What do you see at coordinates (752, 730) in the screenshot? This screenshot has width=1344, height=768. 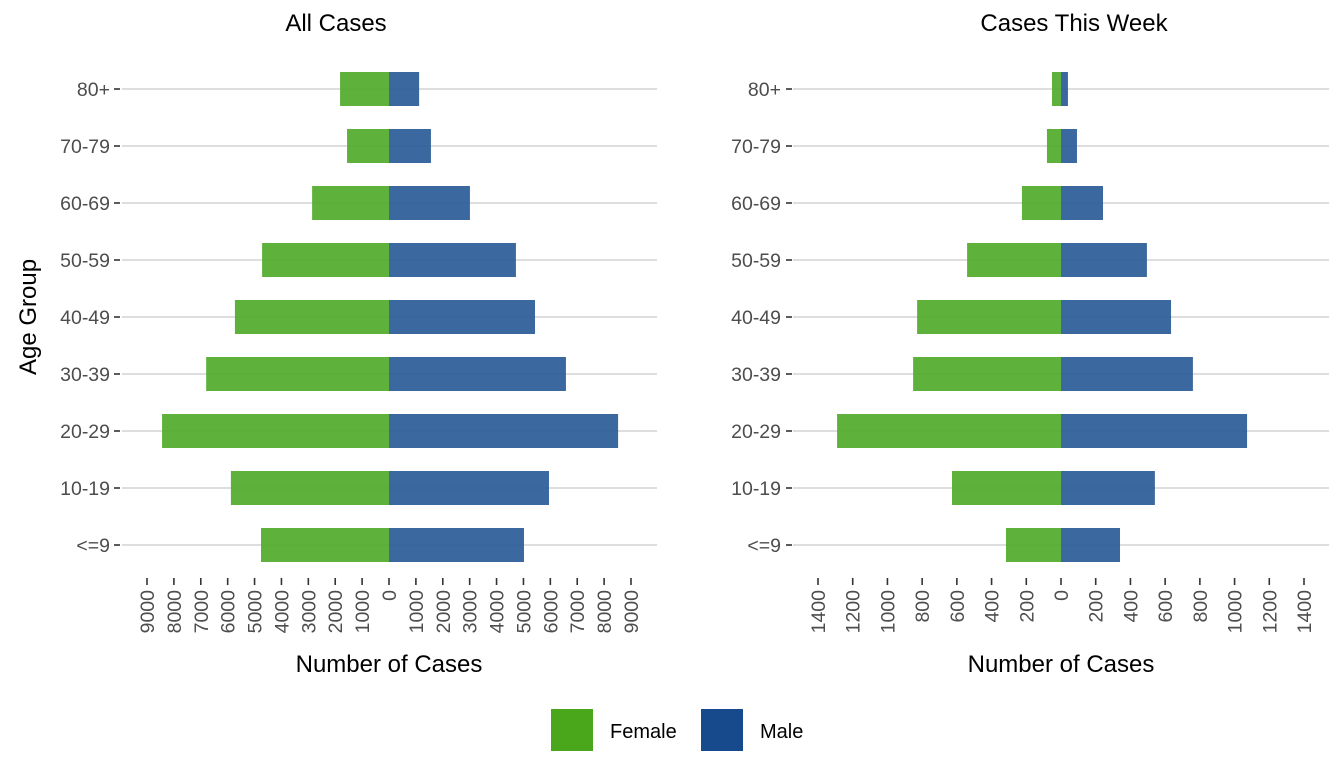 I see `legend-item-male: Male` at bounding box center [752, 730].